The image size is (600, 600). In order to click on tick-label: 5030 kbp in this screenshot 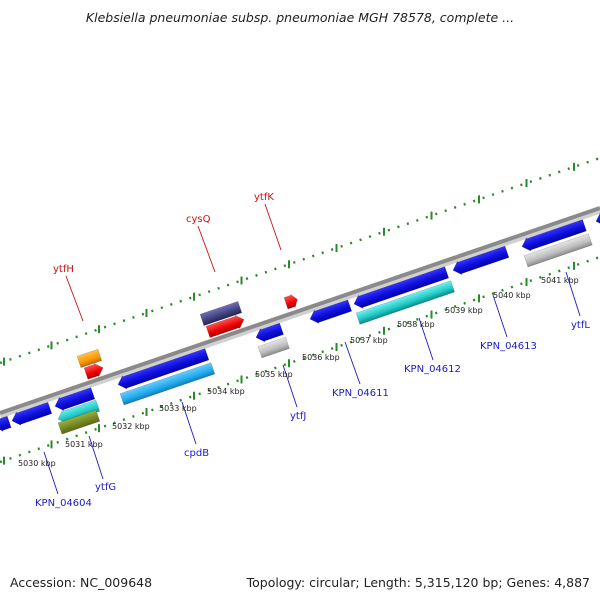, I will do `click(37, 463)`.